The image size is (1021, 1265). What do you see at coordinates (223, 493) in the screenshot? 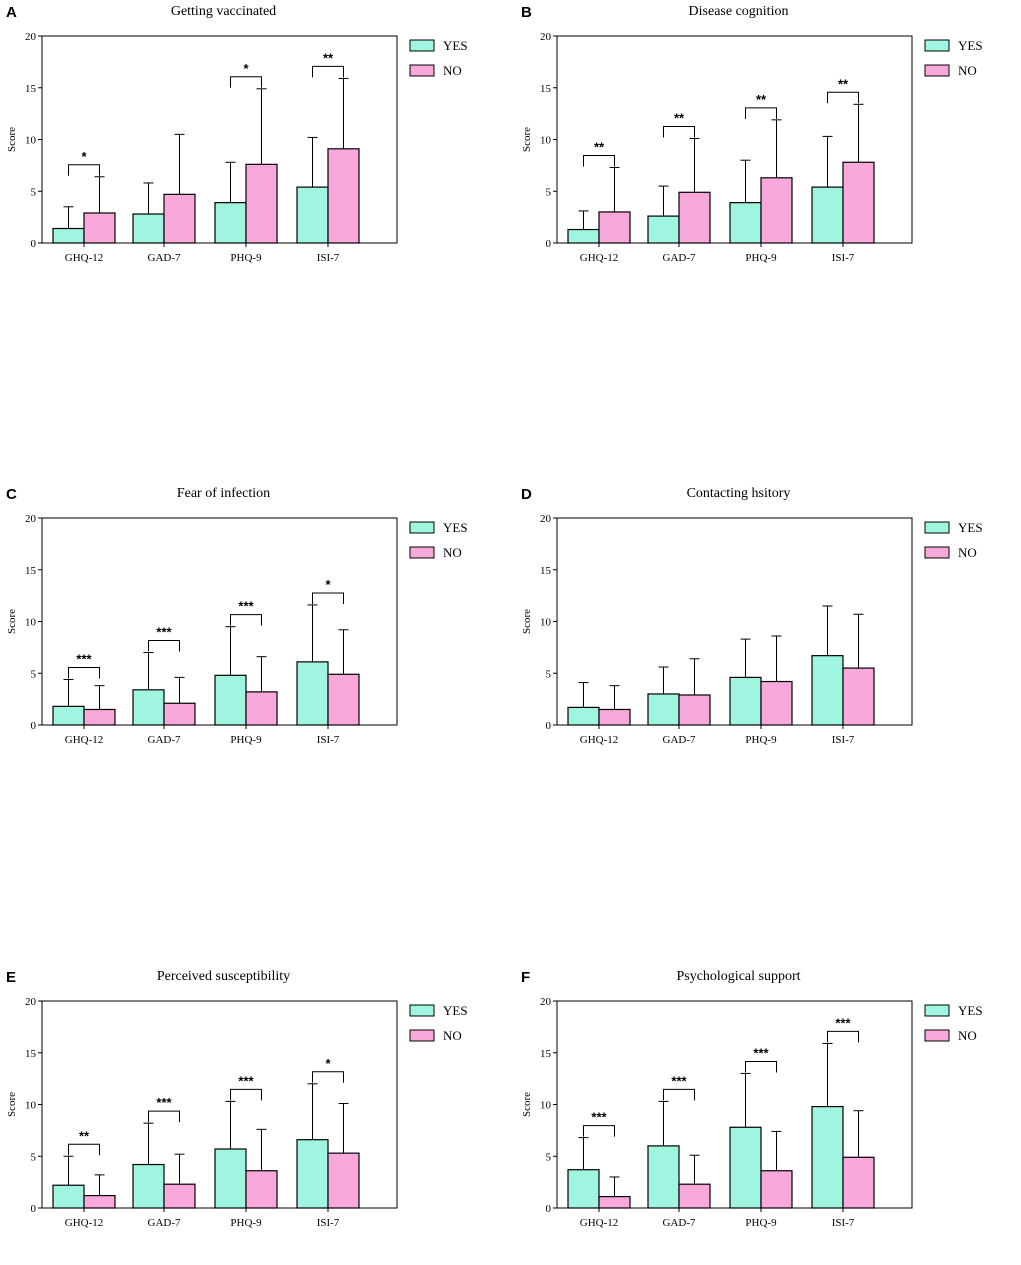
I see `chart-title: Fear of infection` at bounding box center [223, 493].